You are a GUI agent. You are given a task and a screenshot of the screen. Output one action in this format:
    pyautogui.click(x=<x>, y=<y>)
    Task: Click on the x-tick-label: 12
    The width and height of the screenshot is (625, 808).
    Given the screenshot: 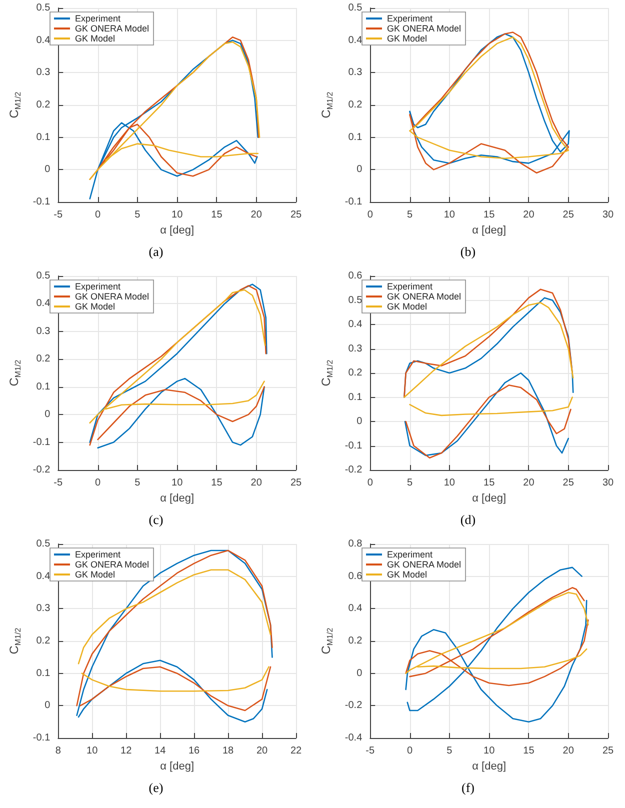 What is the action you would take?
    pyautogui.click(x=126, y=751)
    